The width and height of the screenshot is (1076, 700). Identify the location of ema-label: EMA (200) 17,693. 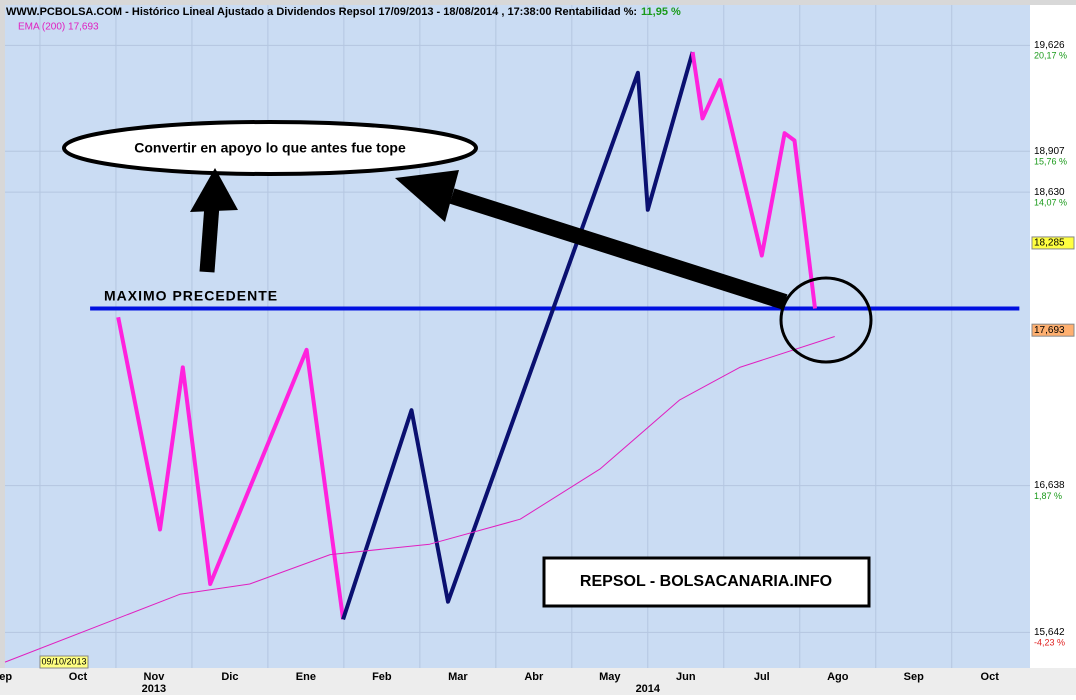
(58, 27).